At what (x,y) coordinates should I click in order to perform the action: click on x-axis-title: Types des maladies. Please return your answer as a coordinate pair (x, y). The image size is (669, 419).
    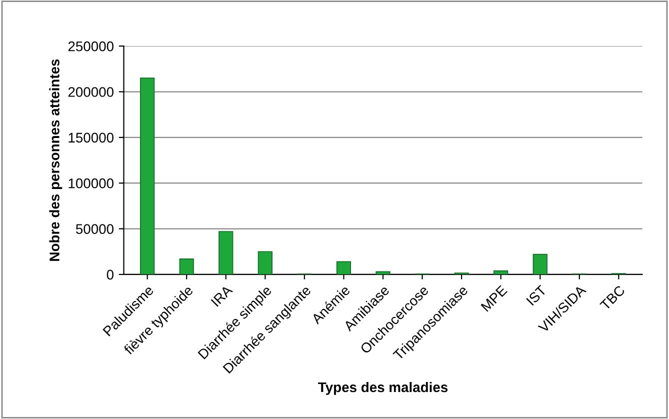
    Looking at the image, I should click on (383, 388).